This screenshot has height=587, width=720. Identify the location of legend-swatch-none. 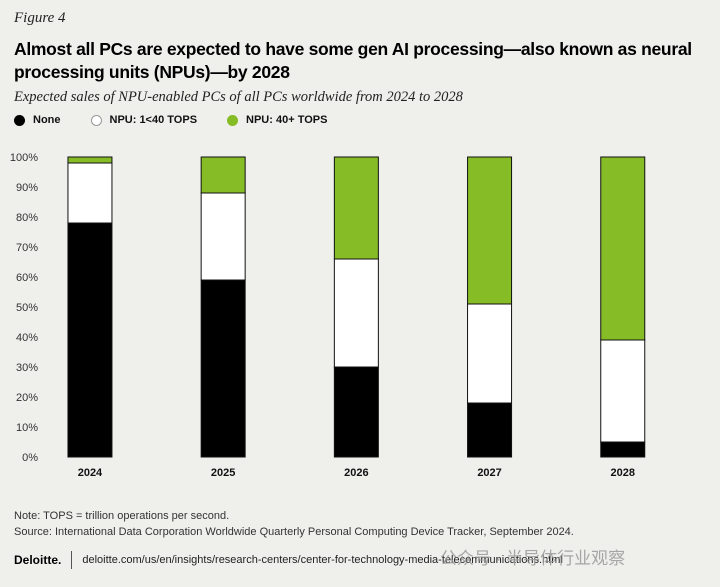
(19, 120).